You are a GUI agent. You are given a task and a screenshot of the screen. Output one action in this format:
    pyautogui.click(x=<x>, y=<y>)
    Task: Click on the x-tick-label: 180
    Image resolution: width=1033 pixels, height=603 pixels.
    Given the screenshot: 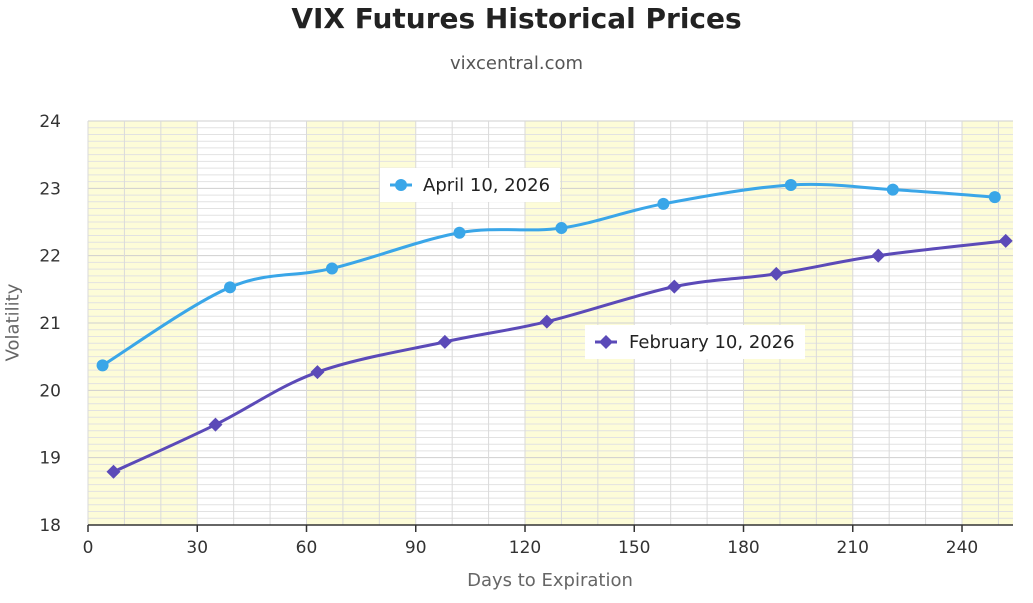 What is the action you would take?
    pyautogui.click(x=743, y=548)
    